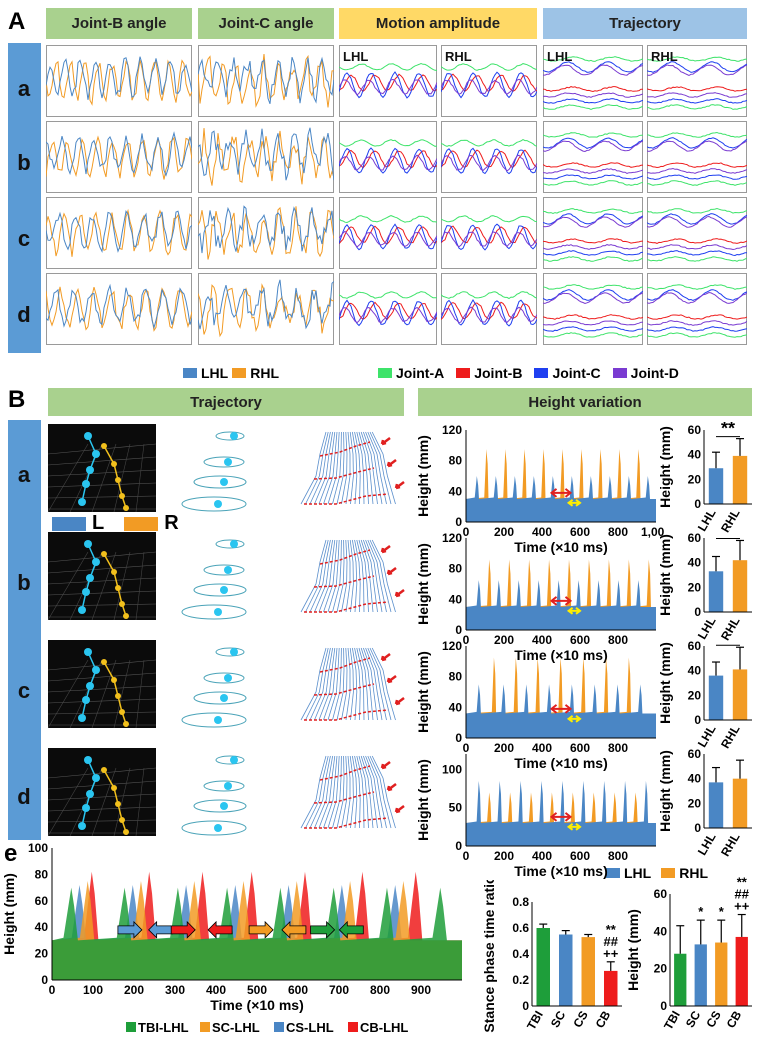  Describe the element at coordinates (231, 373) in the screenshot. I see `legend-lhl-rhl-a: LHL RHL` at that location.